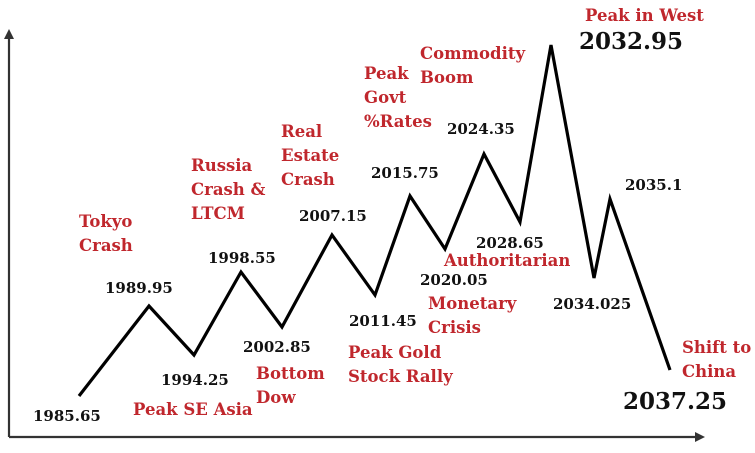 The image size is (755, 453). What do you see at coordinates (481, 129) in the screenshot?
I see `turning-point-label: 2024.35` at bounding box center [481, 129].